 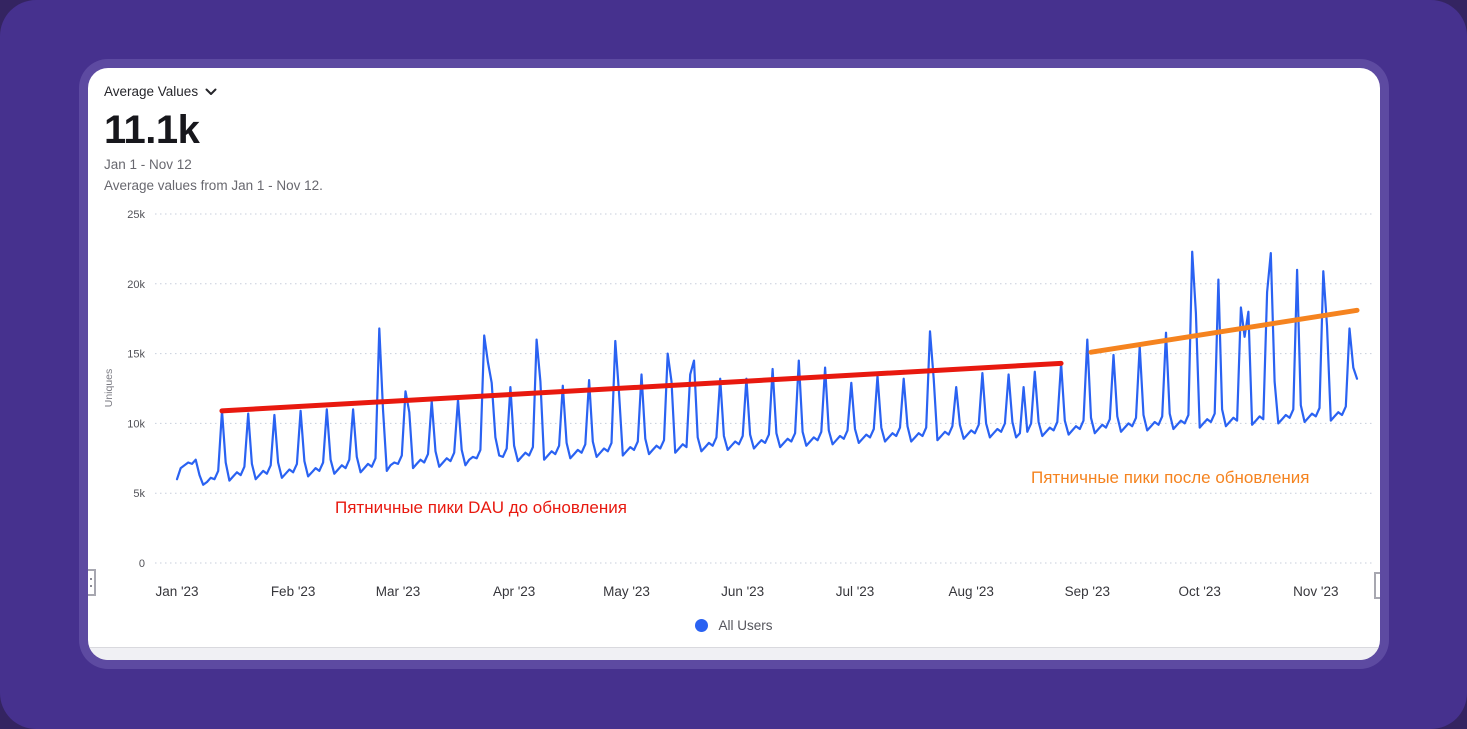 I want to click on y-axis-title: Uniques, so click(x=109, y=388).